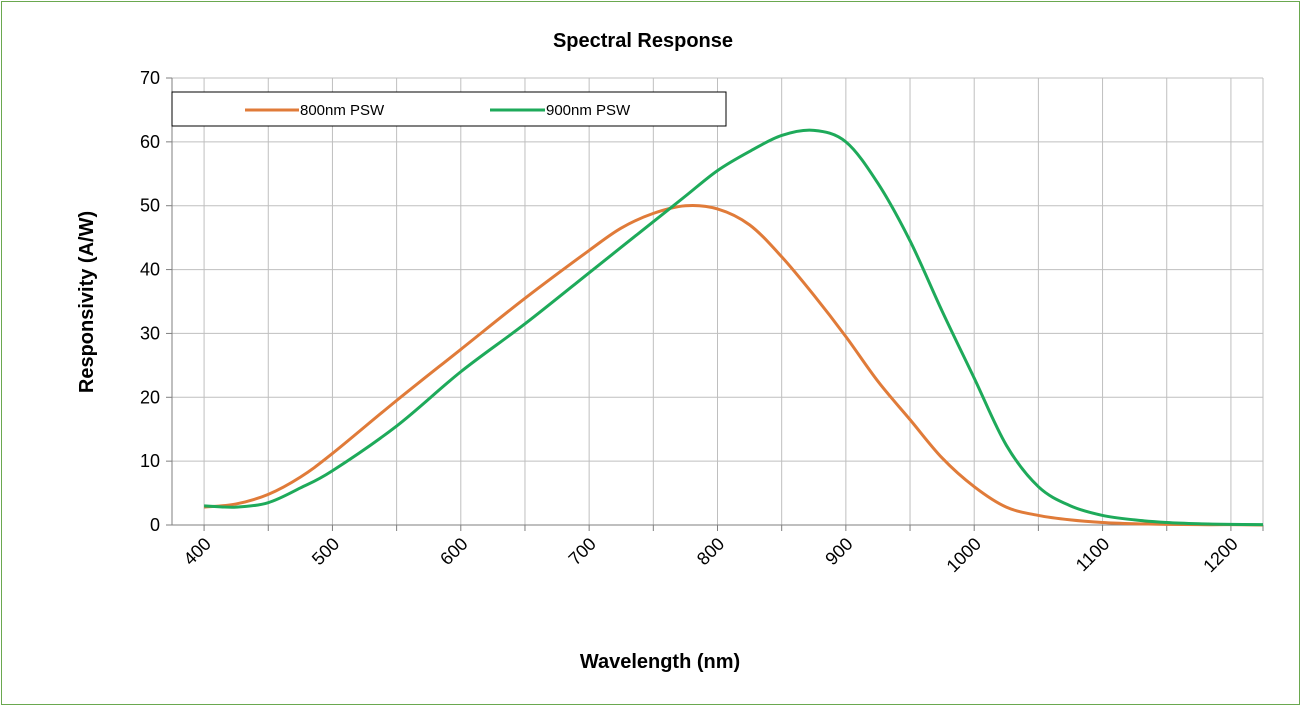  What do you see at coordinates (150, 333) in the screenshot?
I see `y-tick-label-30: 30` at bounding box center [150, 333].